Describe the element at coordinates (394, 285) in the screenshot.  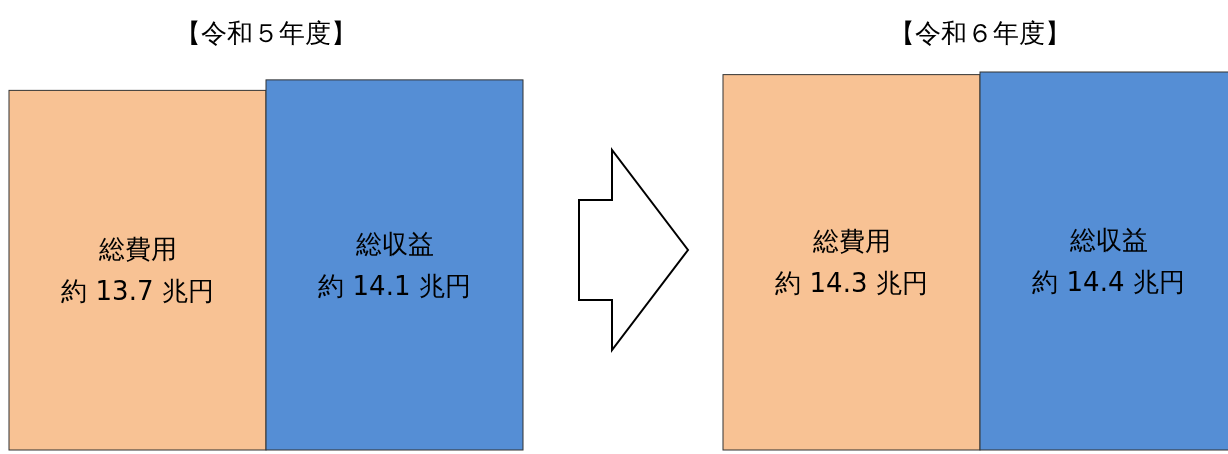
I see `data-label: 約 14.1 兆円` at that location.